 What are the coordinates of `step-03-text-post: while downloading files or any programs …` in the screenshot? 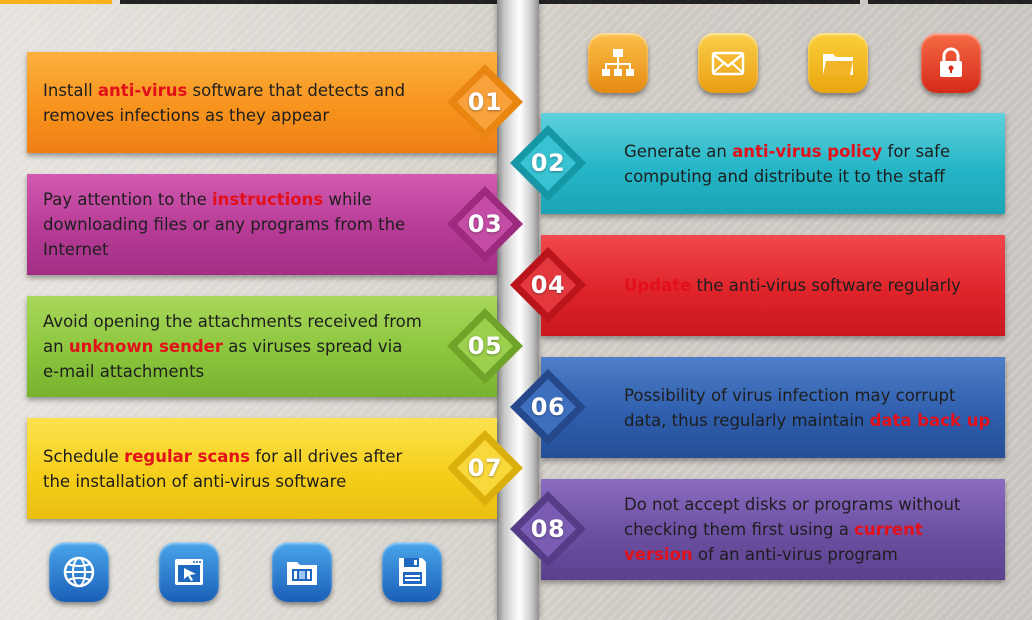 It's located at (224, 224).